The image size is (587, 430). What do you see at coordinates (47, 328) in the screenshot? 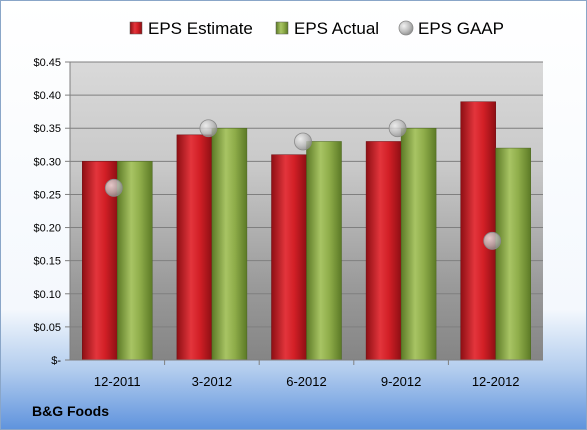
I see `y-tick-label: $0.05` at bounding box center [47, 328].